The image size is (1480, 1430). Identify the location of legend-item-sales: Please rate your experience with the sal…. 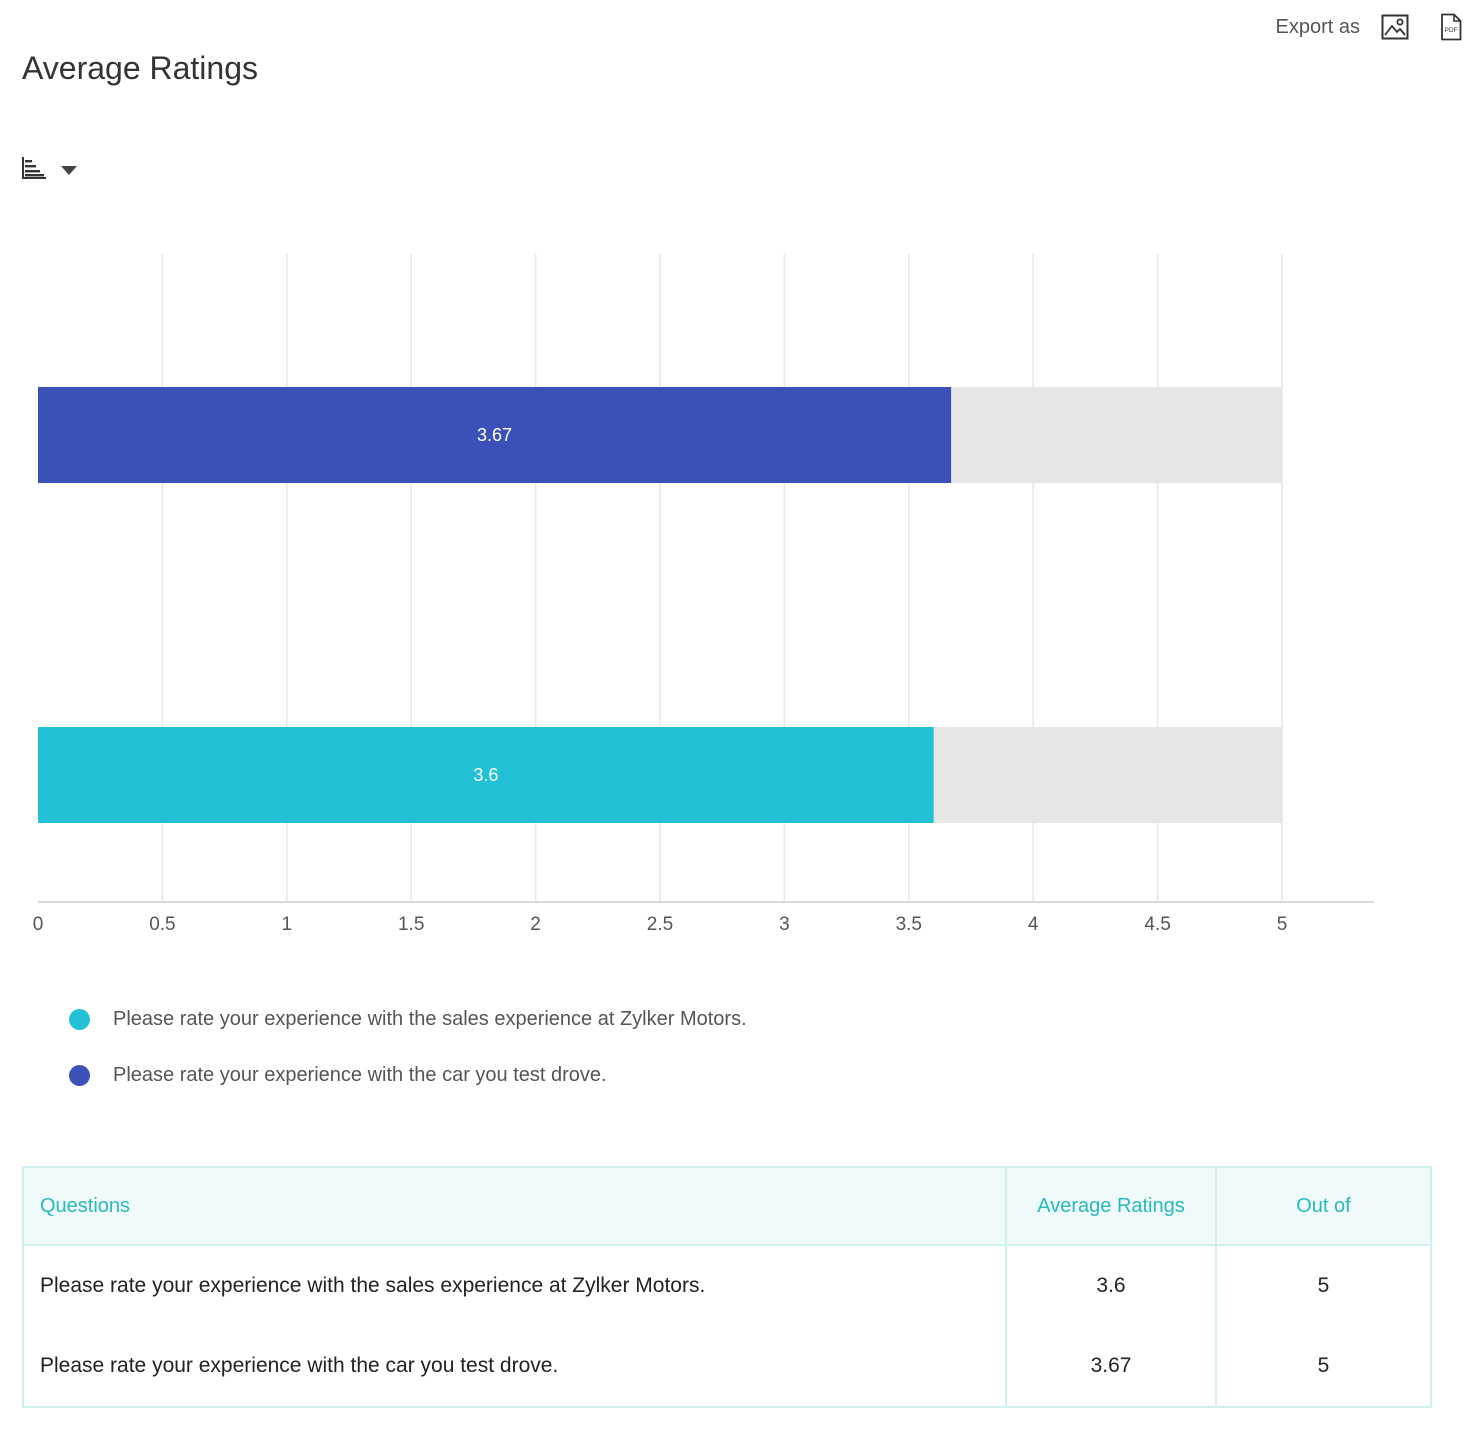
(408, 1019).